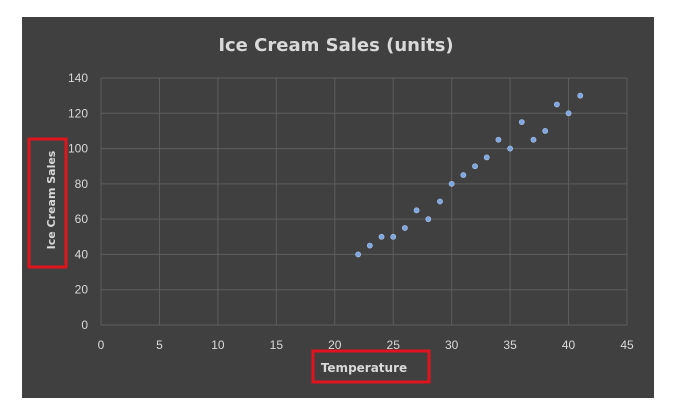 The width and height of the screenshot is (688, 418). Describe the element at coordinates (82, 254) in the screenshot. I see `y-tick-label: 40` at that location.